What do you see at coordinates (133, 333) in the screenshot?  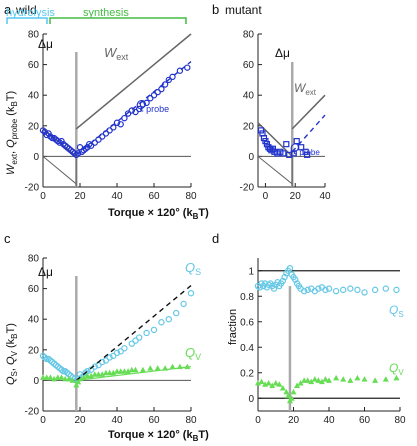 I see `c-q-s-fit` at bounding box center [133, 333].